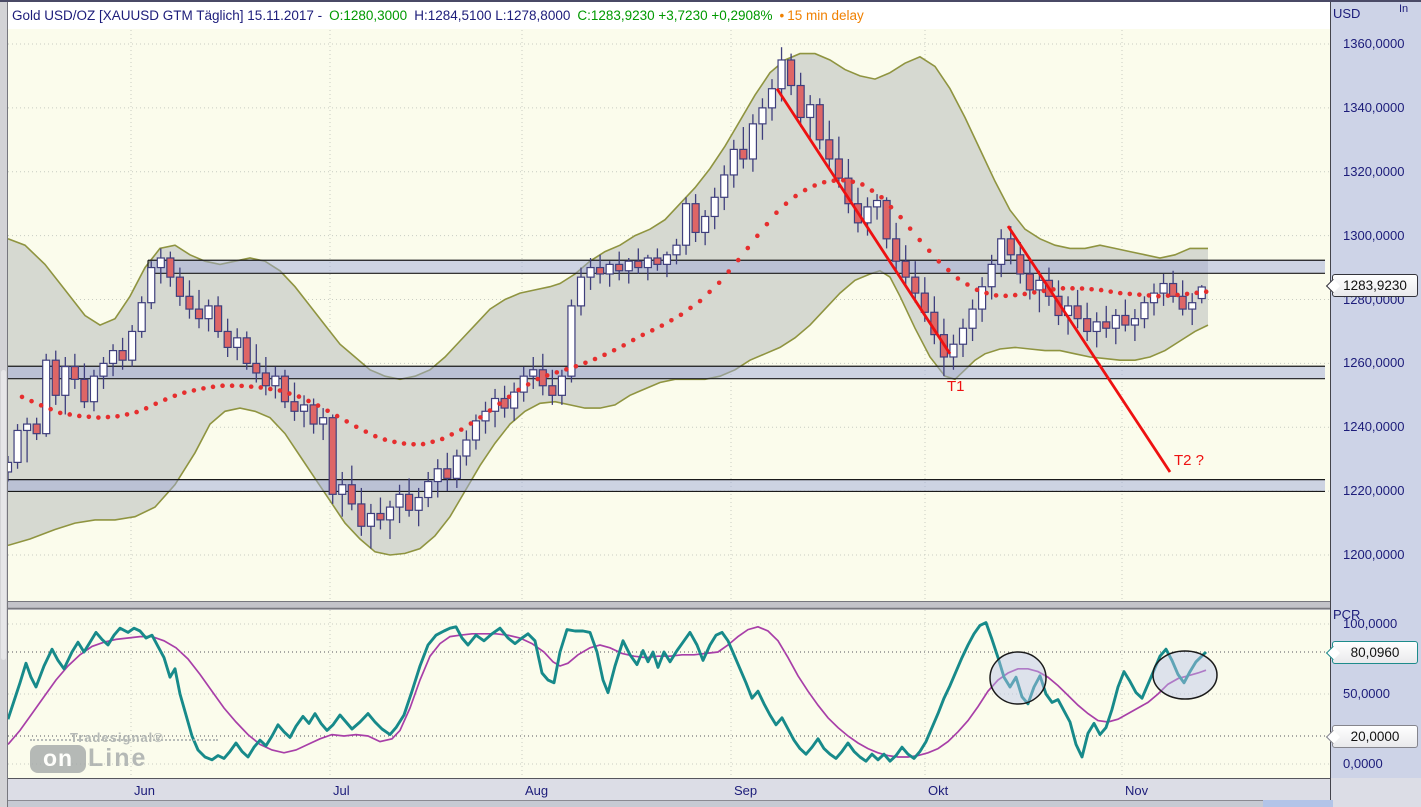 This screenshot has height=807, width=1421. I want to click on oscillator-tick-label: 100,0000, so click(1370, 623).